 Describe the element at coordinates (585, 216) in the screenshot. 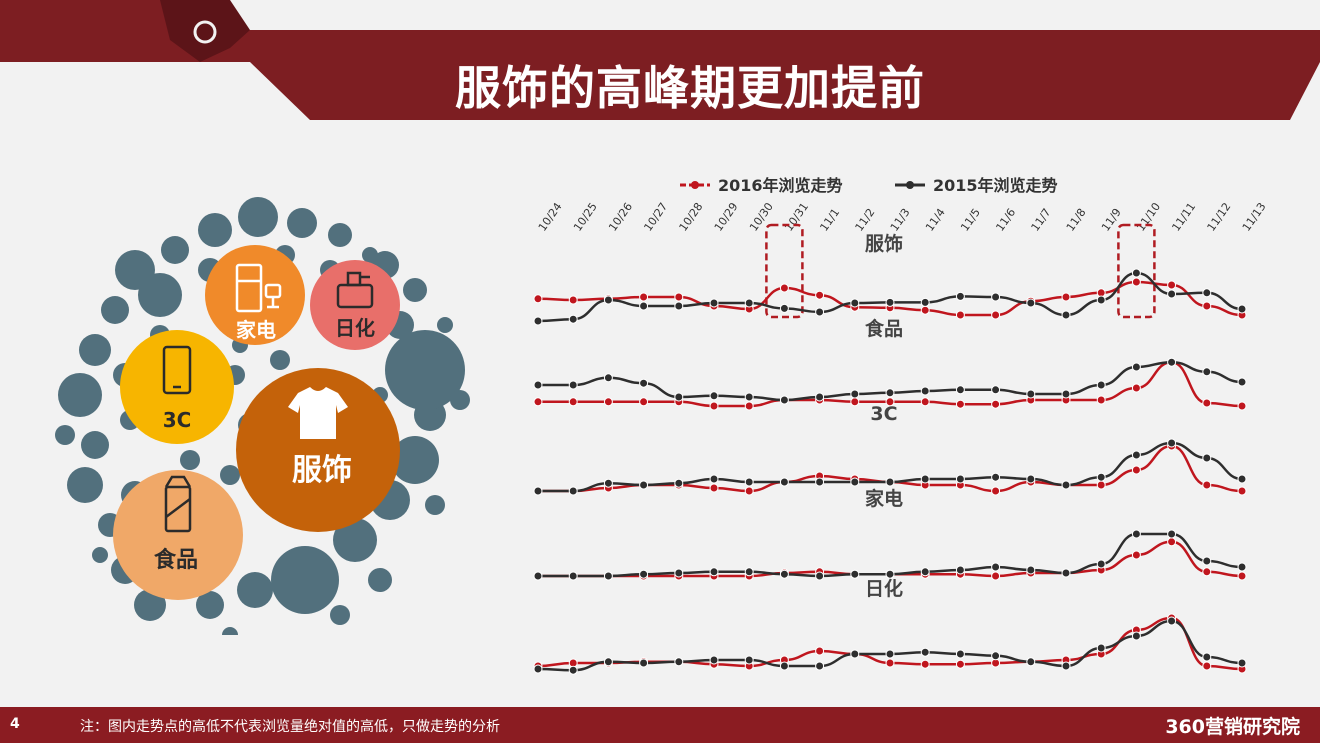

I see `x-tick-label: 10/25` at that location.